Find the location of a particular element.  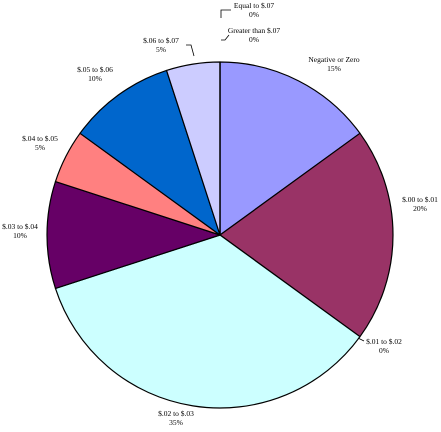

slice-label-name: $.04 to $.05 is located at coordinates (40, 138).